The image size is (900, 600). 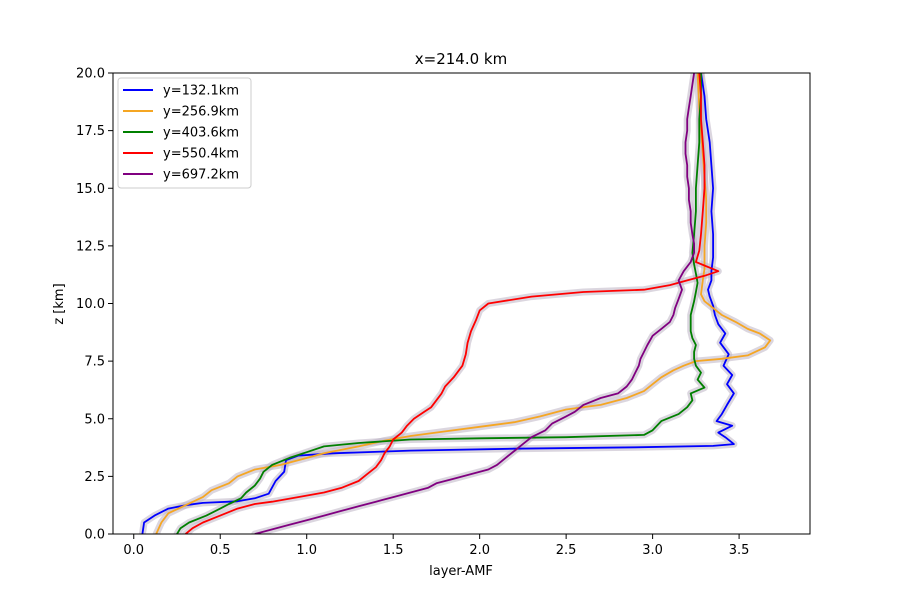 I want to click on legend-label-2: y=256.9km, so click(x=201, y=112).